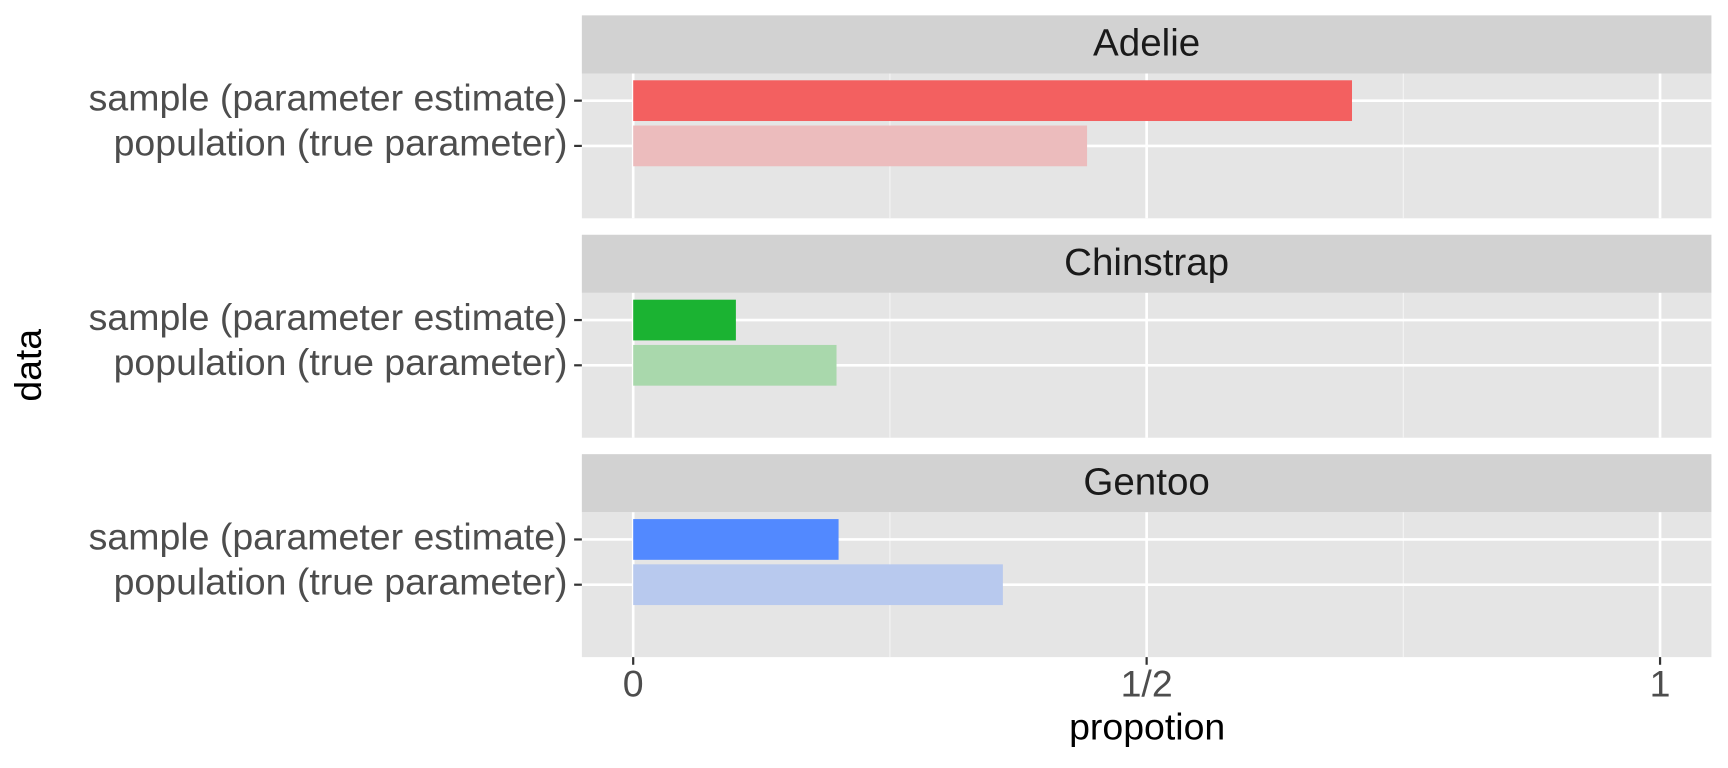  I want to click on x-tick-label: 1/2, so click(1147, 684).